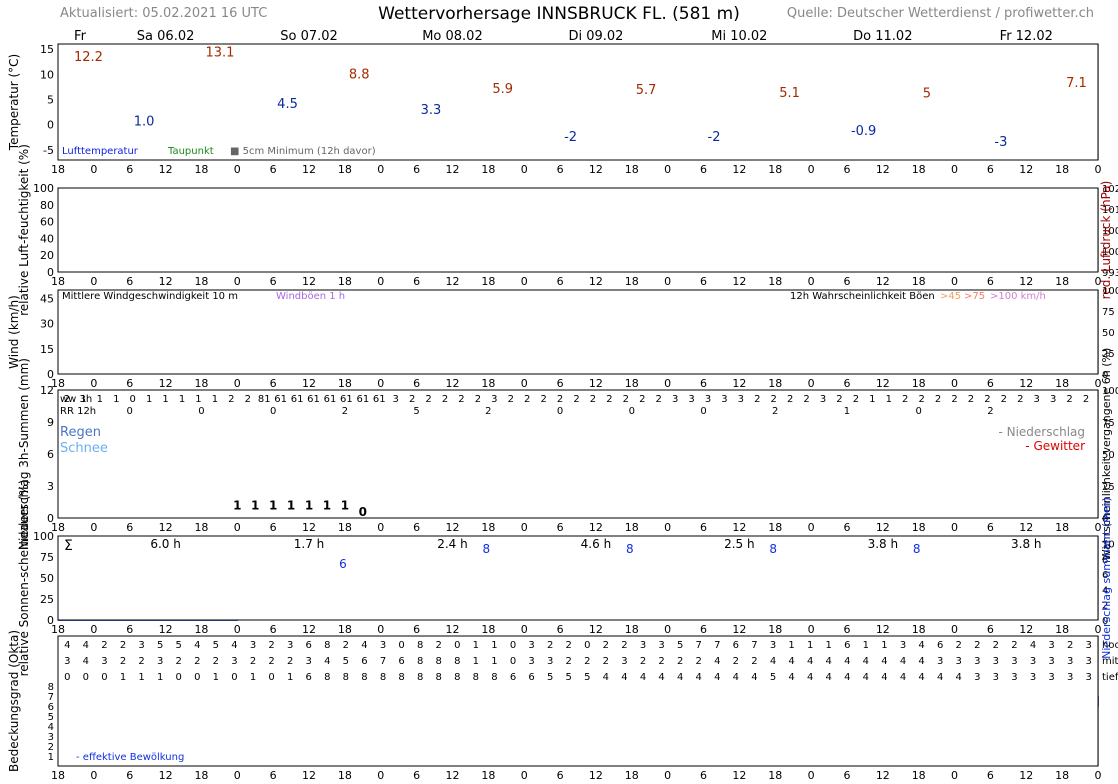 This screenshot has width=1118, height=784. Describe the element at coordinates (1106, 578) in the screenshot. I see `y-axis-label-right: Niederschlag summiert (mm)` at that location.